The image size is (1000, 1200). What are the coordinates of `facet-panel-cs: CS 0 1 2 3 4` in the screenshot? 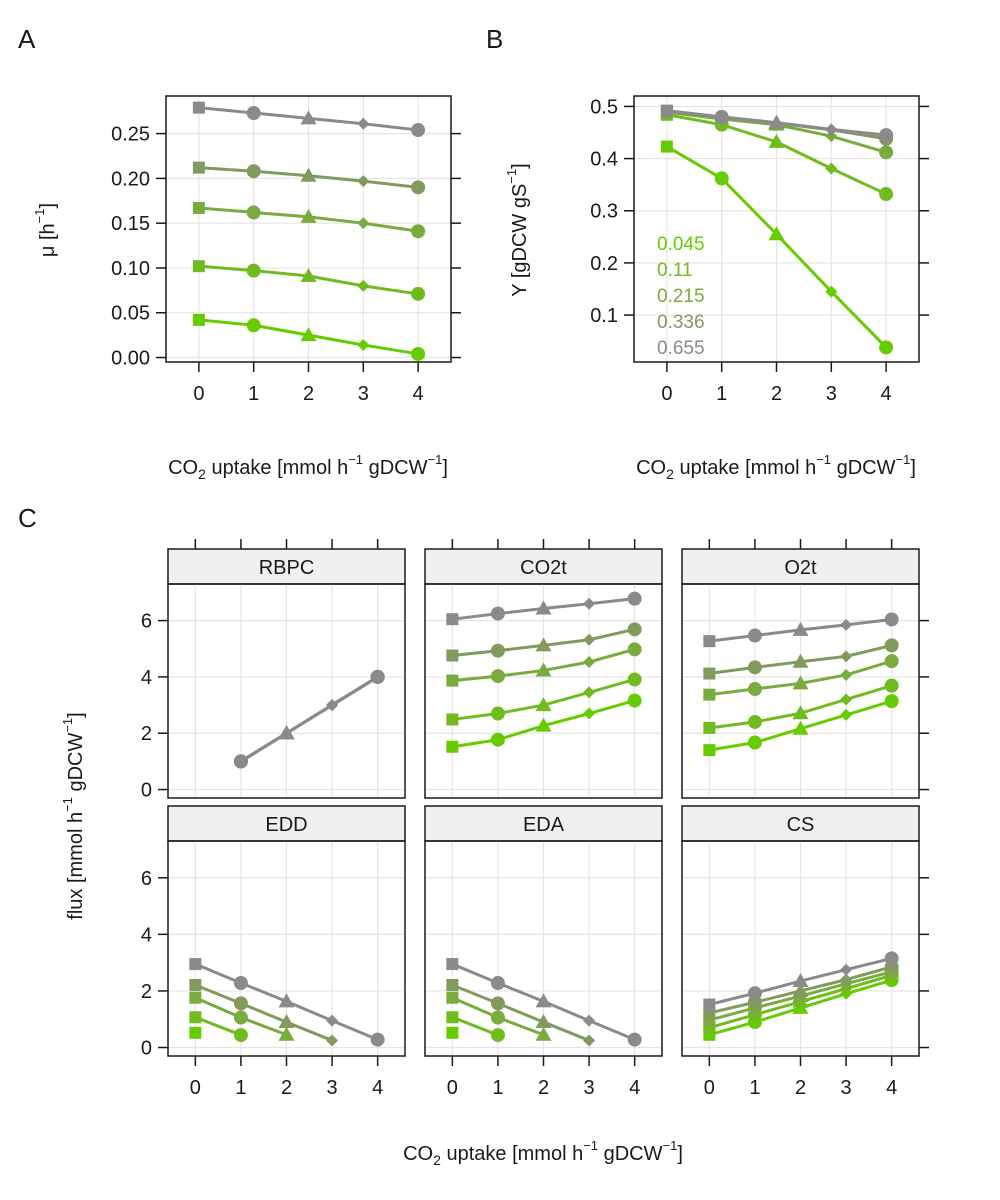 It's located at (805, 952).